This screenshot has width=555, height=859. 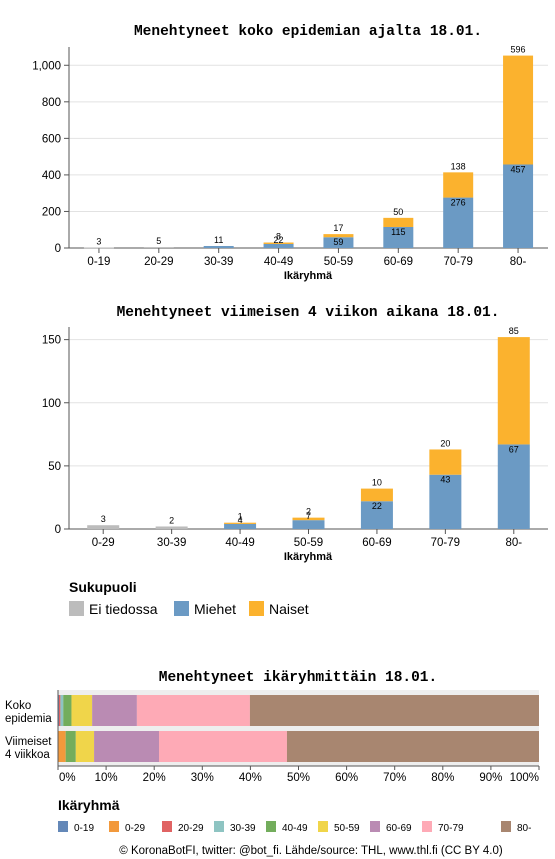 What do you see at coordinates (158, 241) in the screenshot?
I see `data-label-total: 5` at bounding box center [158, 241].